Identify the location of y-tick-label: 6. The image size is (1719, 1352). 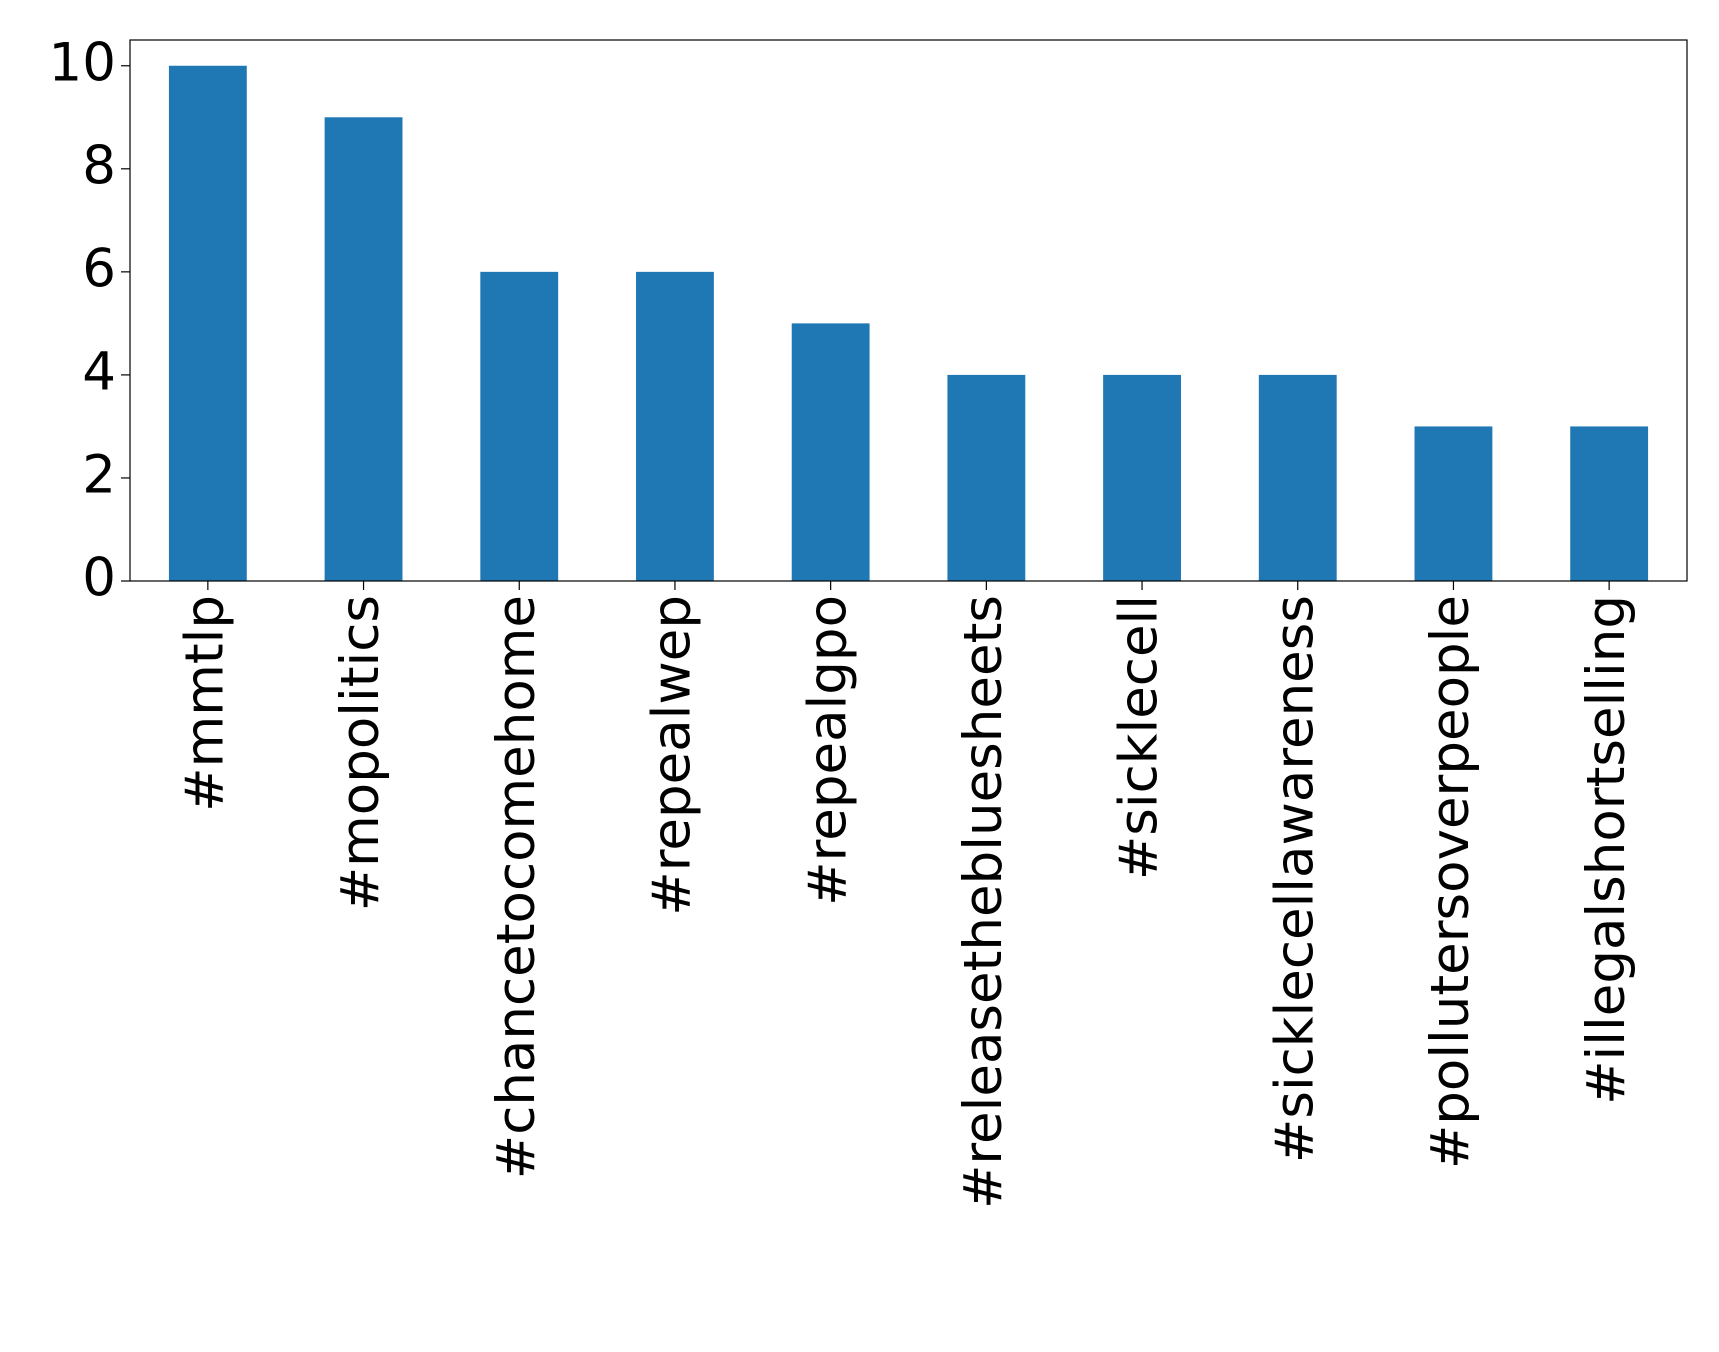
(99, 268).